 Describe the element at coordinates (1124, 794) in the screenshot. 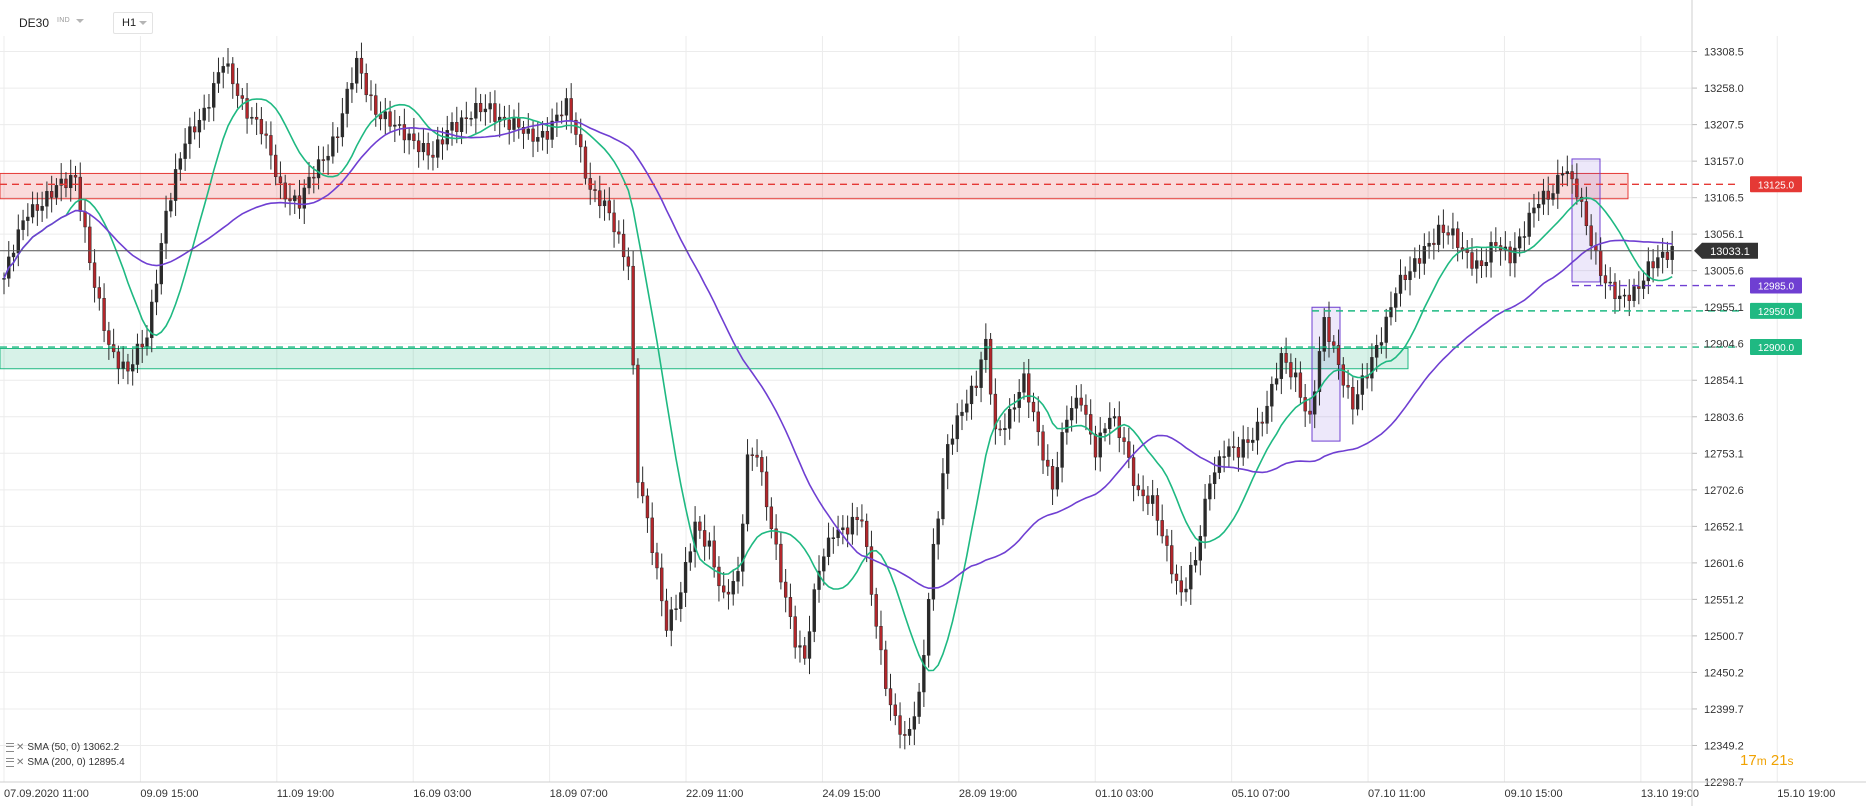

I see `x-tick-label: 01.10 03:00` at that location.